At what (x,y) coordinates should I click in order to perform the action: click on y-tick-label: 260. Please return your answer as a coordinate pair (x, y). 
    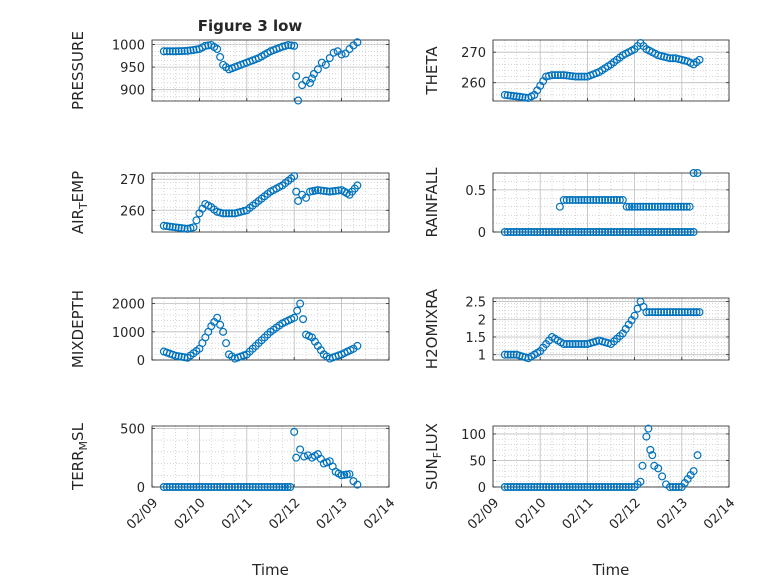
    Looking at the image, I should click on (473, 84).